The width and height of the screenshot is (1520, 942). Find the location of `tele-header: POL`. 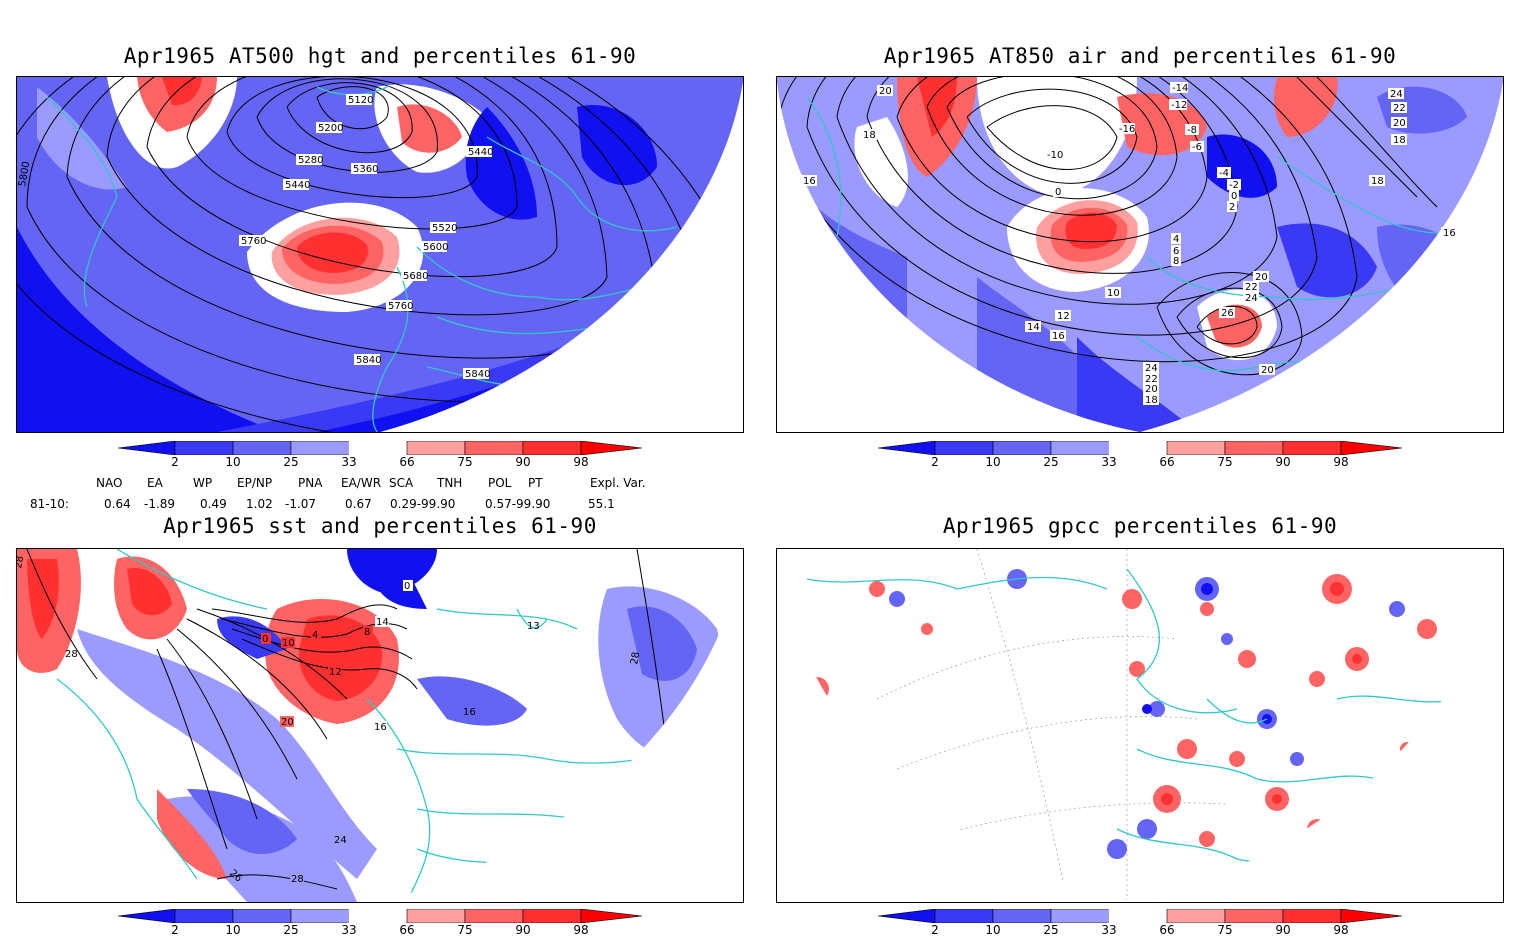

tele-header: POL is located at coordinates (500, 483).